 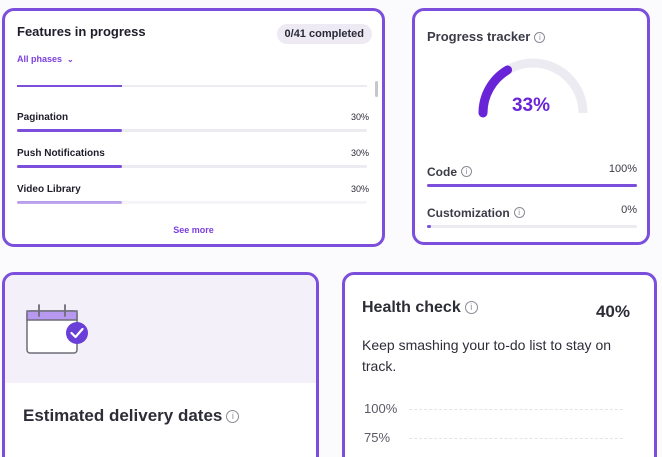 What do you see at coordinates (193, 162) in the screenshot?
I see `feature-row: Push Notifications 30%` at bounding box center [193, 162].